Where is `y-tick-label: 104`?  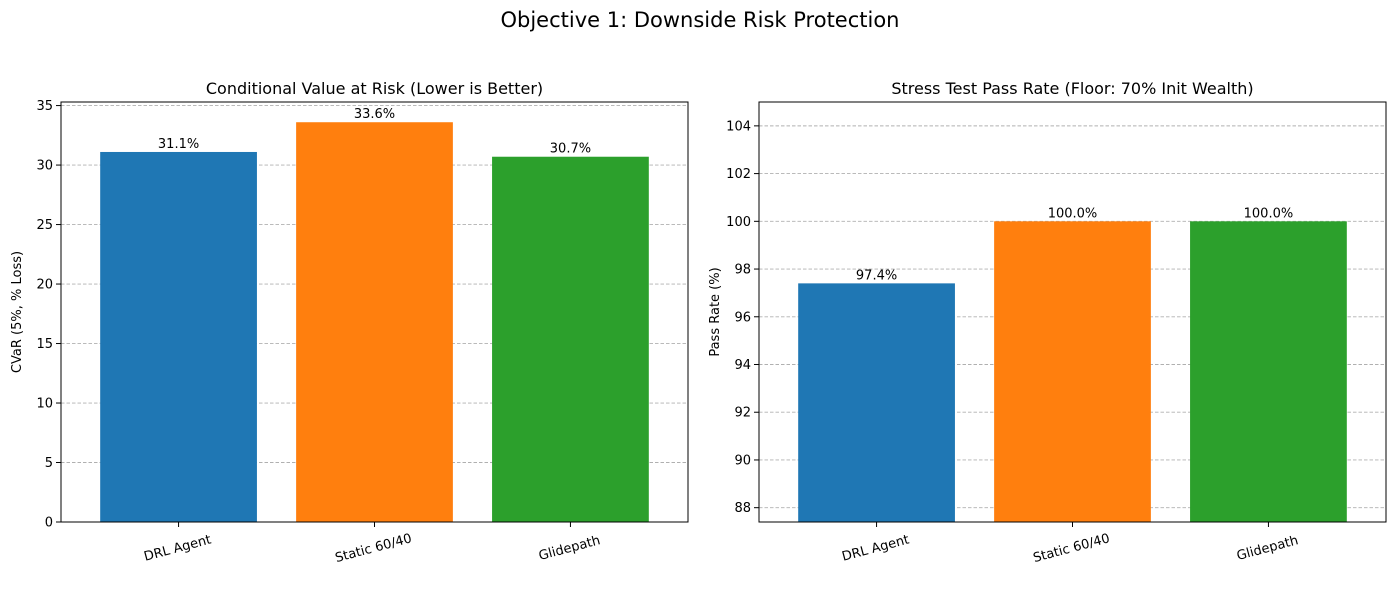
y-tick-label: 104 is located at coordinates (738, 126).